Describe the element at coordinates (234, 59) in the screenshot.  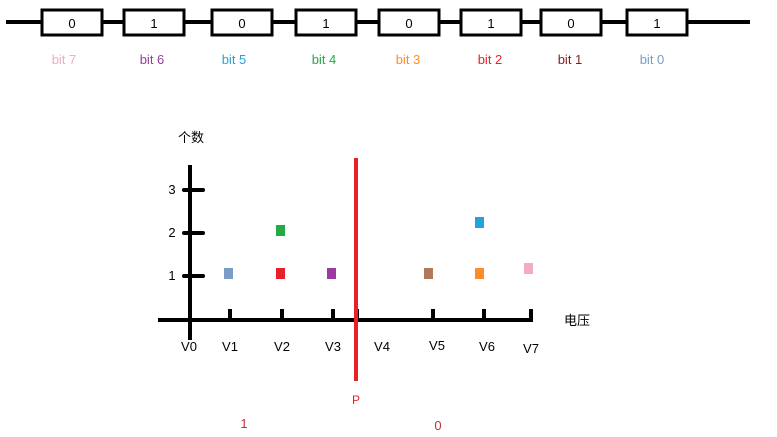
I see `bit-label: bit 5` at that location.